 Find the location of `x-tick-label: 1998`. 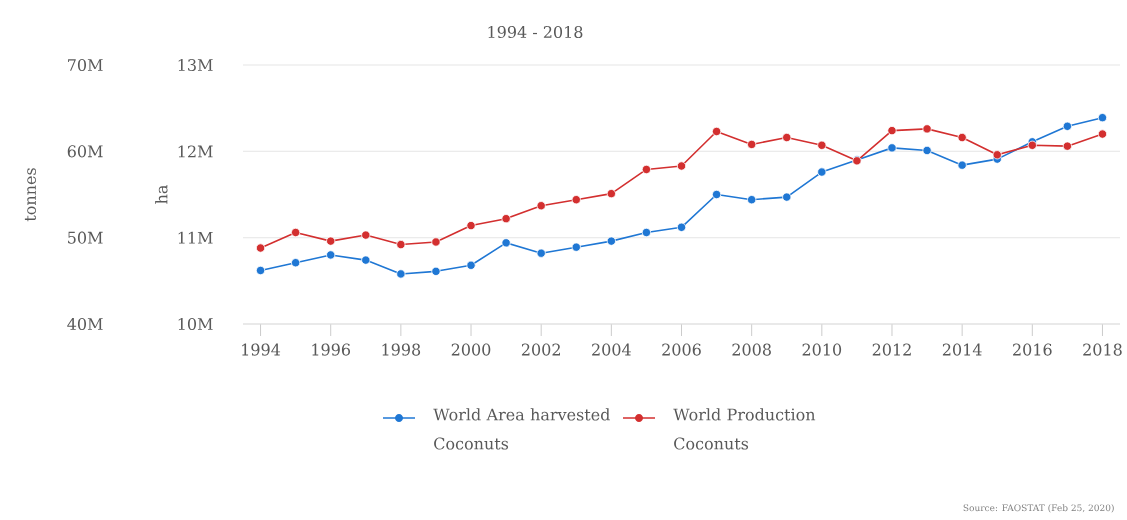

x-tick-label: 1998 is located at coordinates (401, 349).